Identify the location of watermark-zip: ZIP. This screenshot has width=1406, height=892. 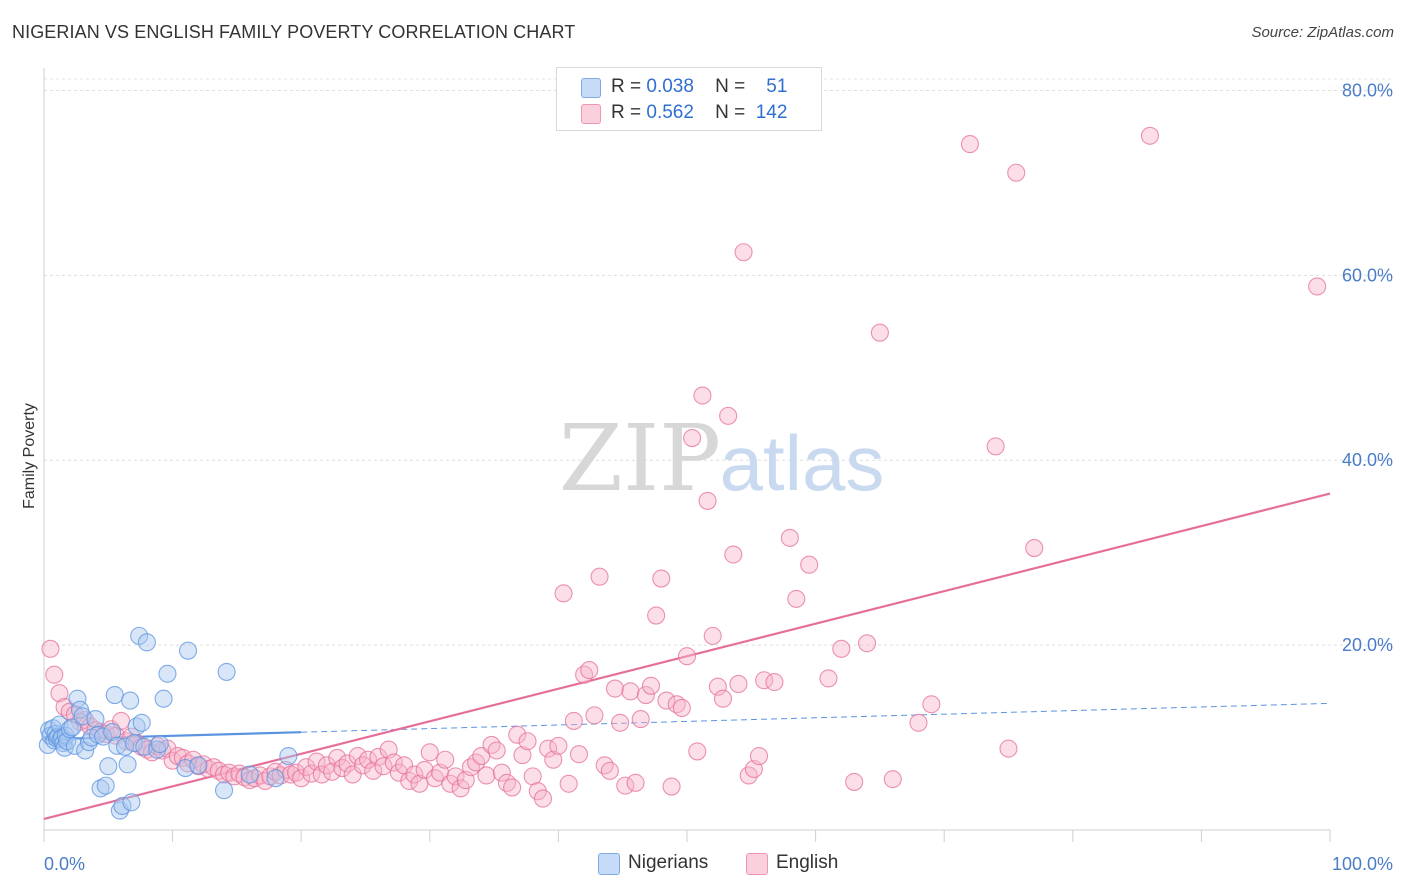
(640, 458).